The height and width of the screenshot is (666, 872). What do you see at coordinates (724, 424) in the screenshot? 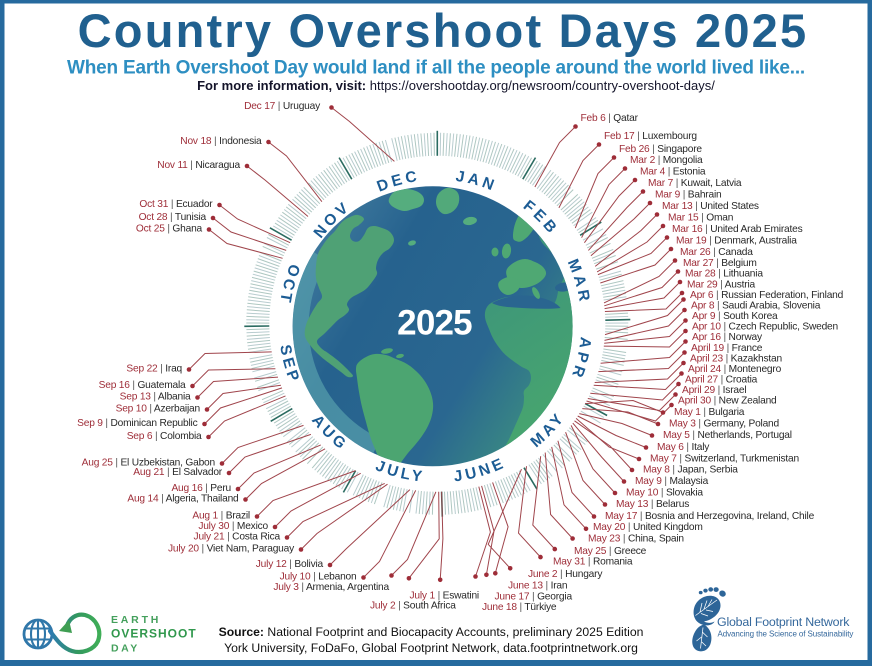
I see `svg-text: May 3 | Germany, Poland` at bounding box center [724, 424].